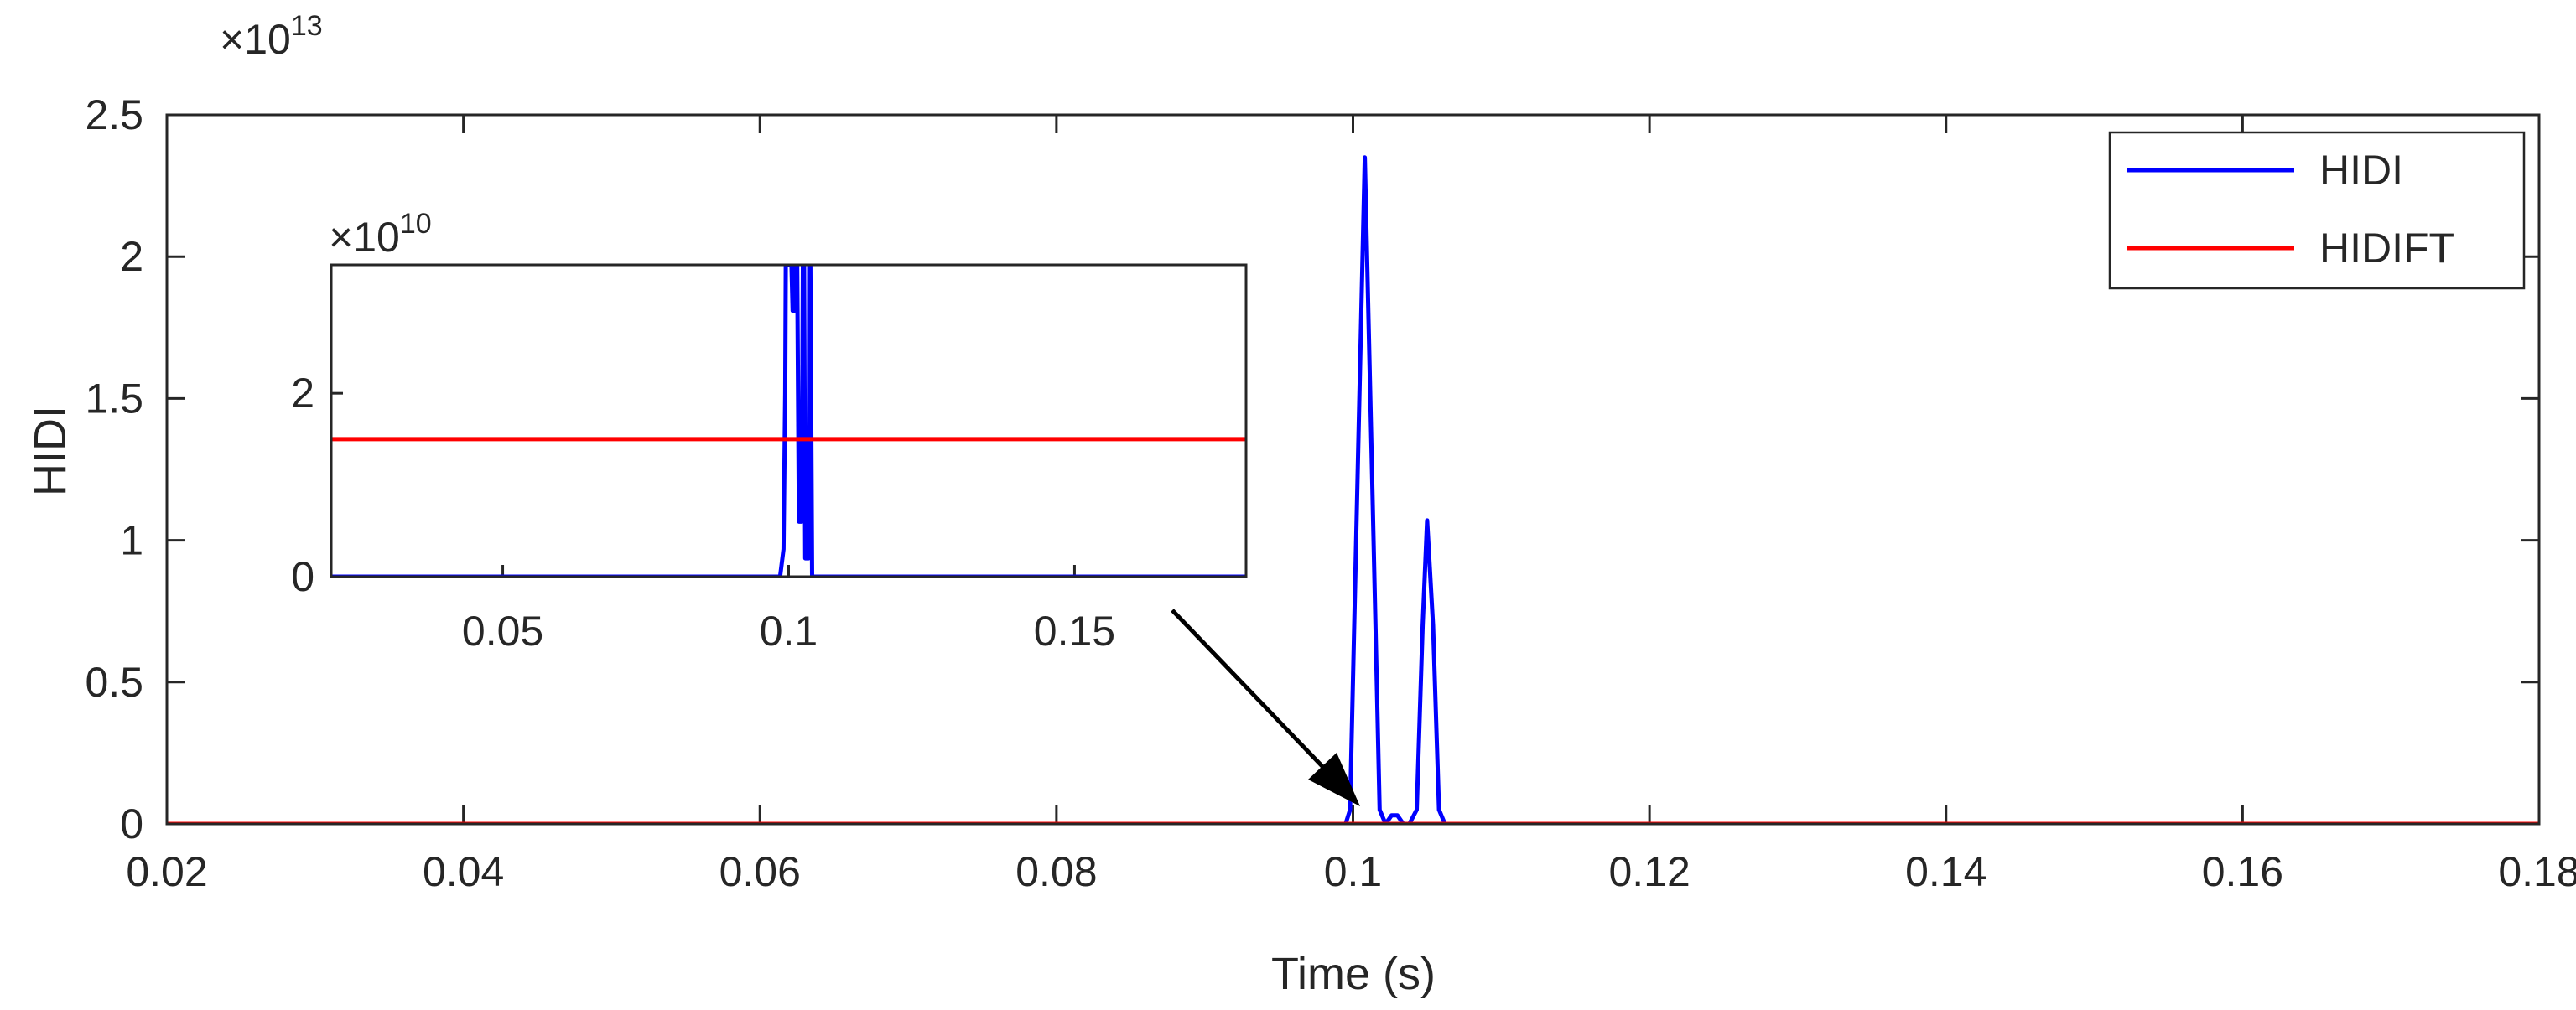 This screenshot has height=1010, width=2576. I want to click on x-tick-label: 0.08, so click(1056, 871).